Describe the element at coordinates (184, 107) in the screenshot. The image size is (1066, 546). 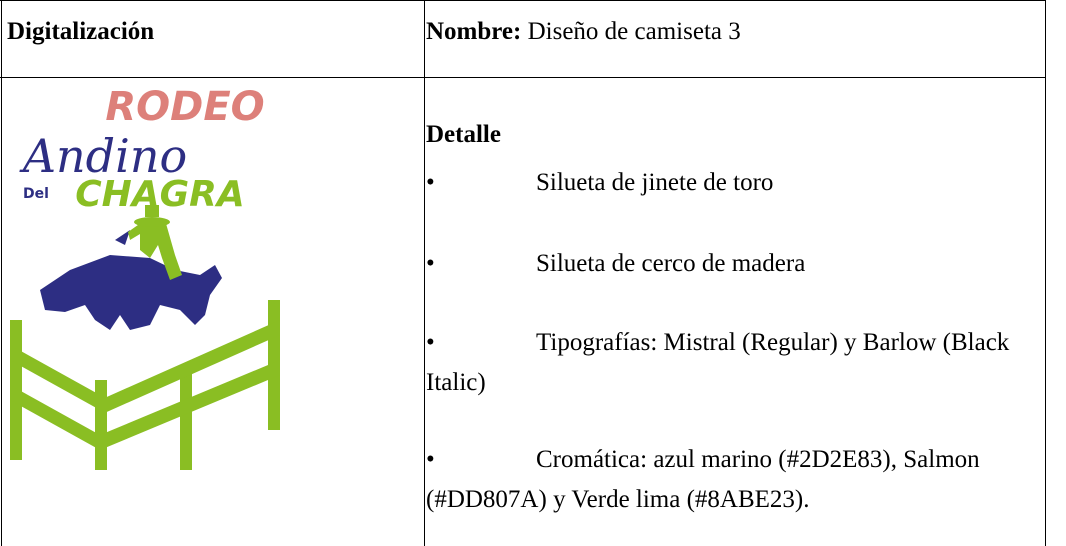
I see `logo-text: RODEO` at that location.